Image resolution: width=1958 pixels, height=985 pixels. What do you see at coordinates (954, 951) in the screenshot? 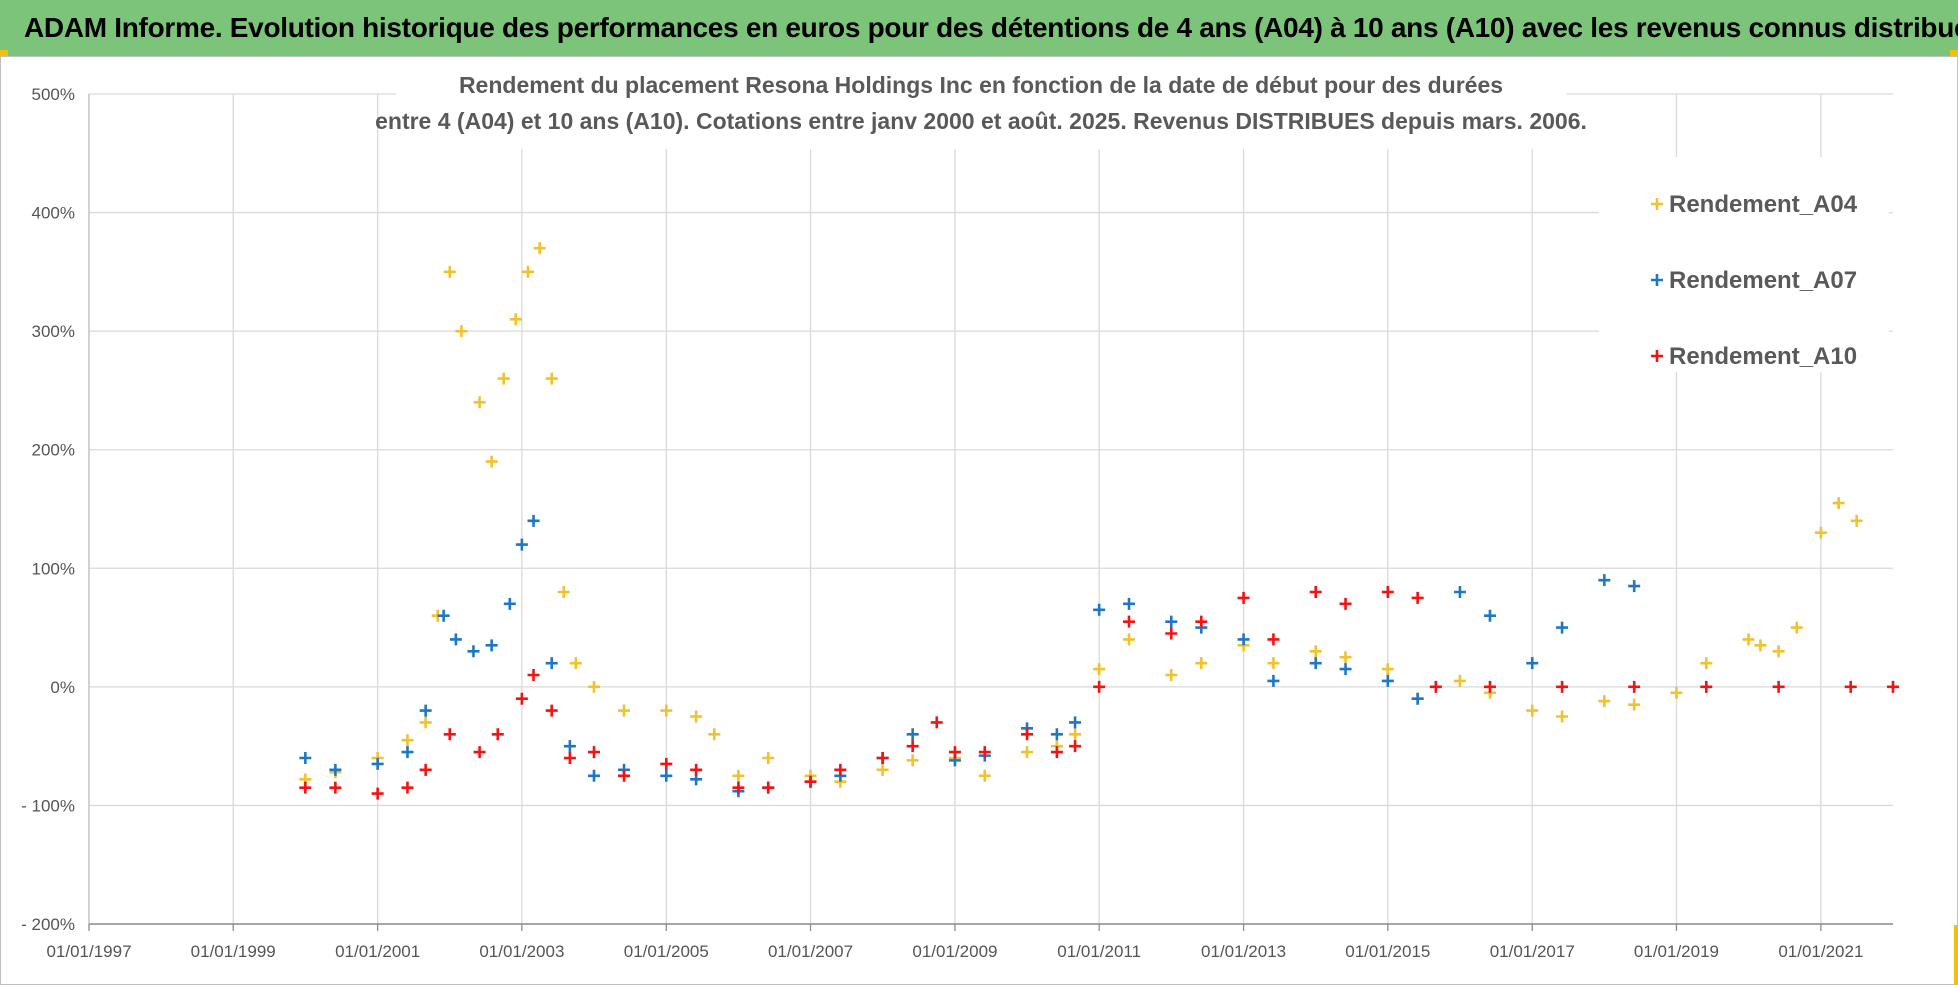
I see `x-tick-label: 01/01/2009` at bounding box center [954, 951].